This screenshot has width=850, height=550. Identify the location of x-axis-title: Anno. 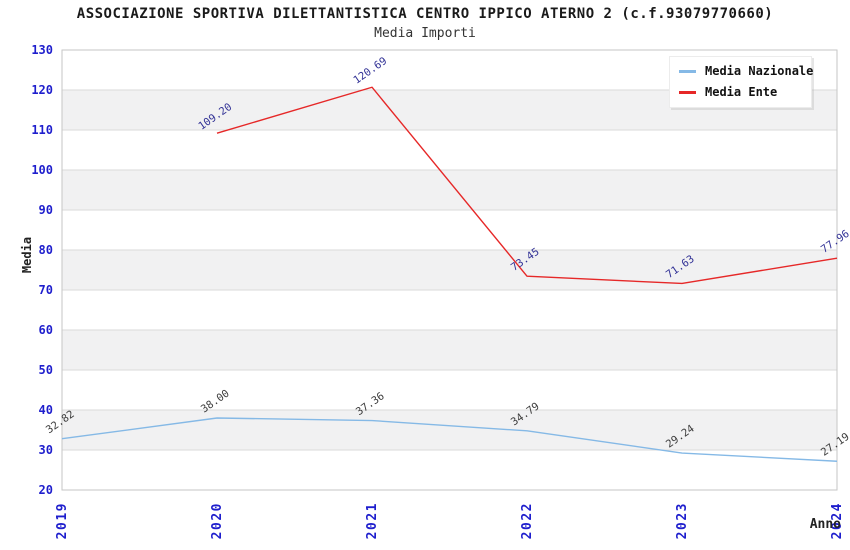
(825, 524).